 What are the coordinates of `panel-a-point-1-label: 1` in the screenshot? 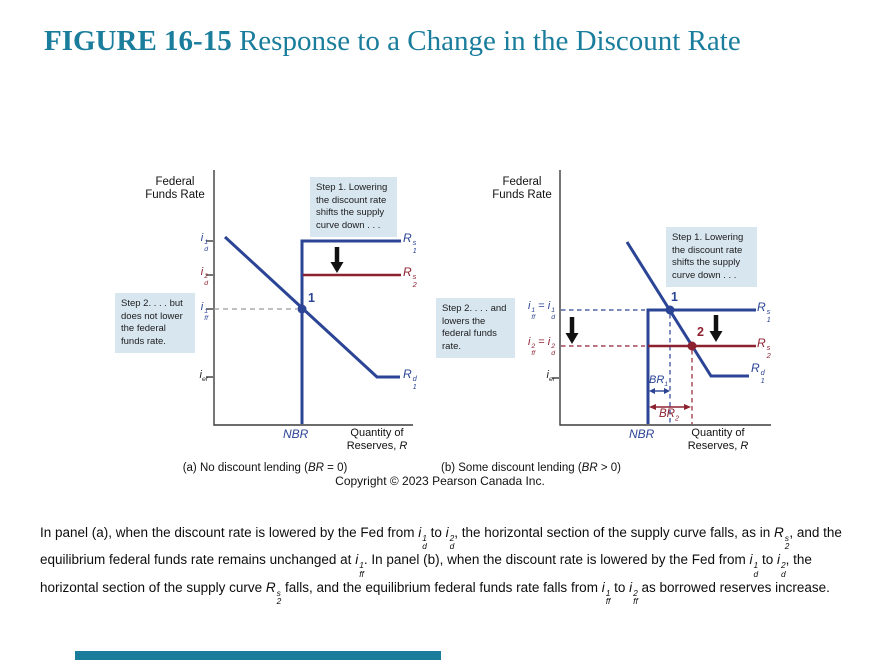 It's located at (311, 298).